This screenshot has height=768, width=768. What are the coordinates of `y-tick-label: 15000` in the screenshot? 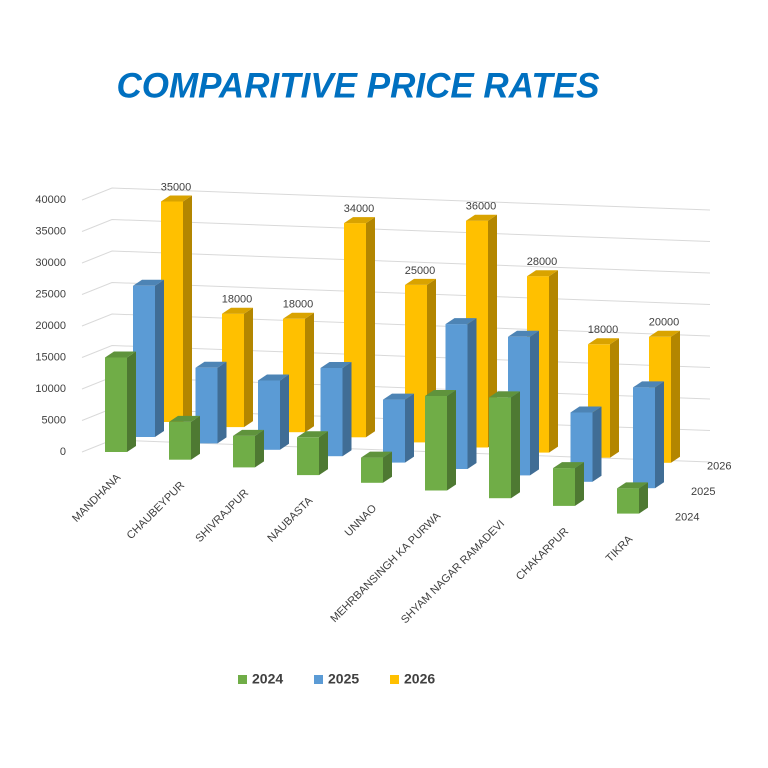 It's located at (50, 357).